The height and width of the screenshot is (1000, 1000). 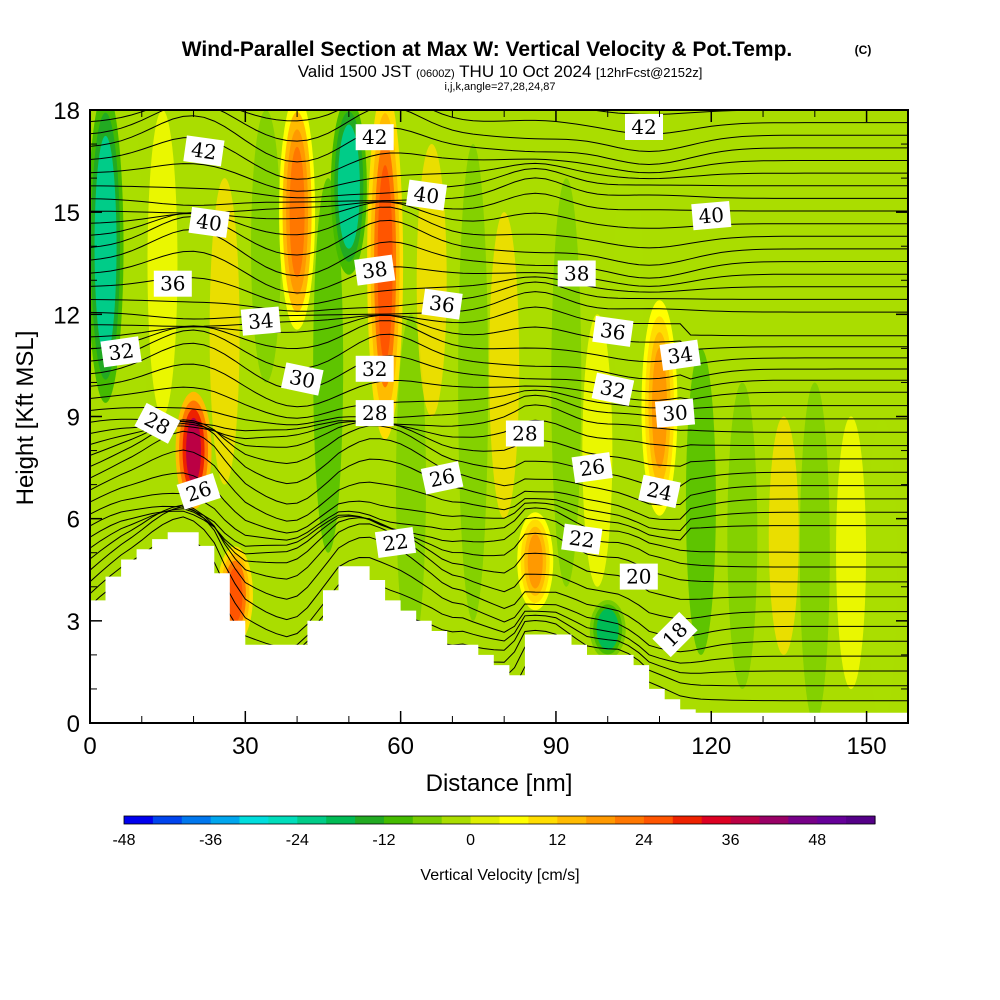 What do you see at coordinates (209, 222) in the screenshot?
I see `isentrope-label: 40` at bounding box center [209, 222].